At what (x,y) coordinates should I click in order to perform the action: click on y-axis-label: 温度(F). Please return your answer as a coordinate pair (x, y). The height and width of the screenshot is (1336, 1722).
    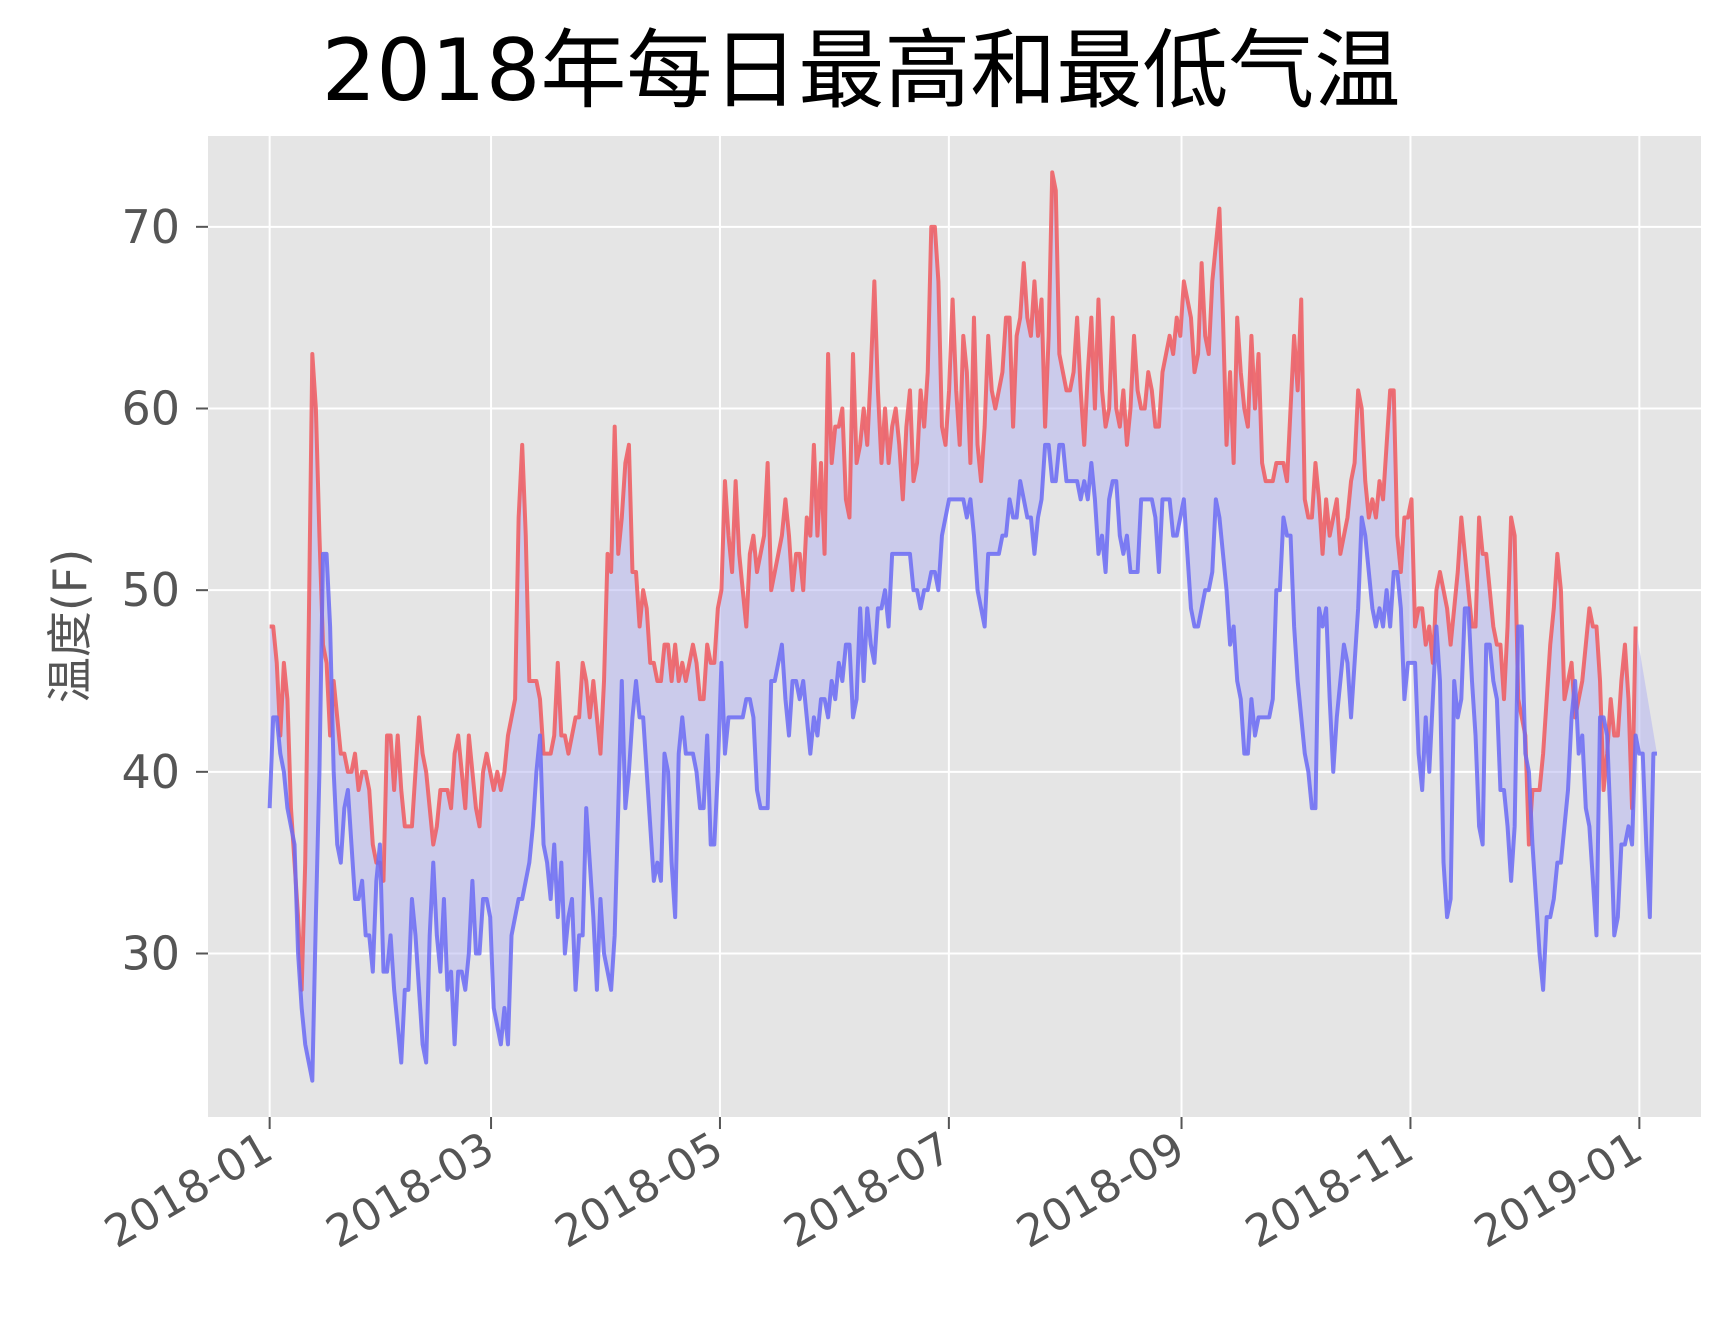
    Looking at the image, I should click on (70, 626).